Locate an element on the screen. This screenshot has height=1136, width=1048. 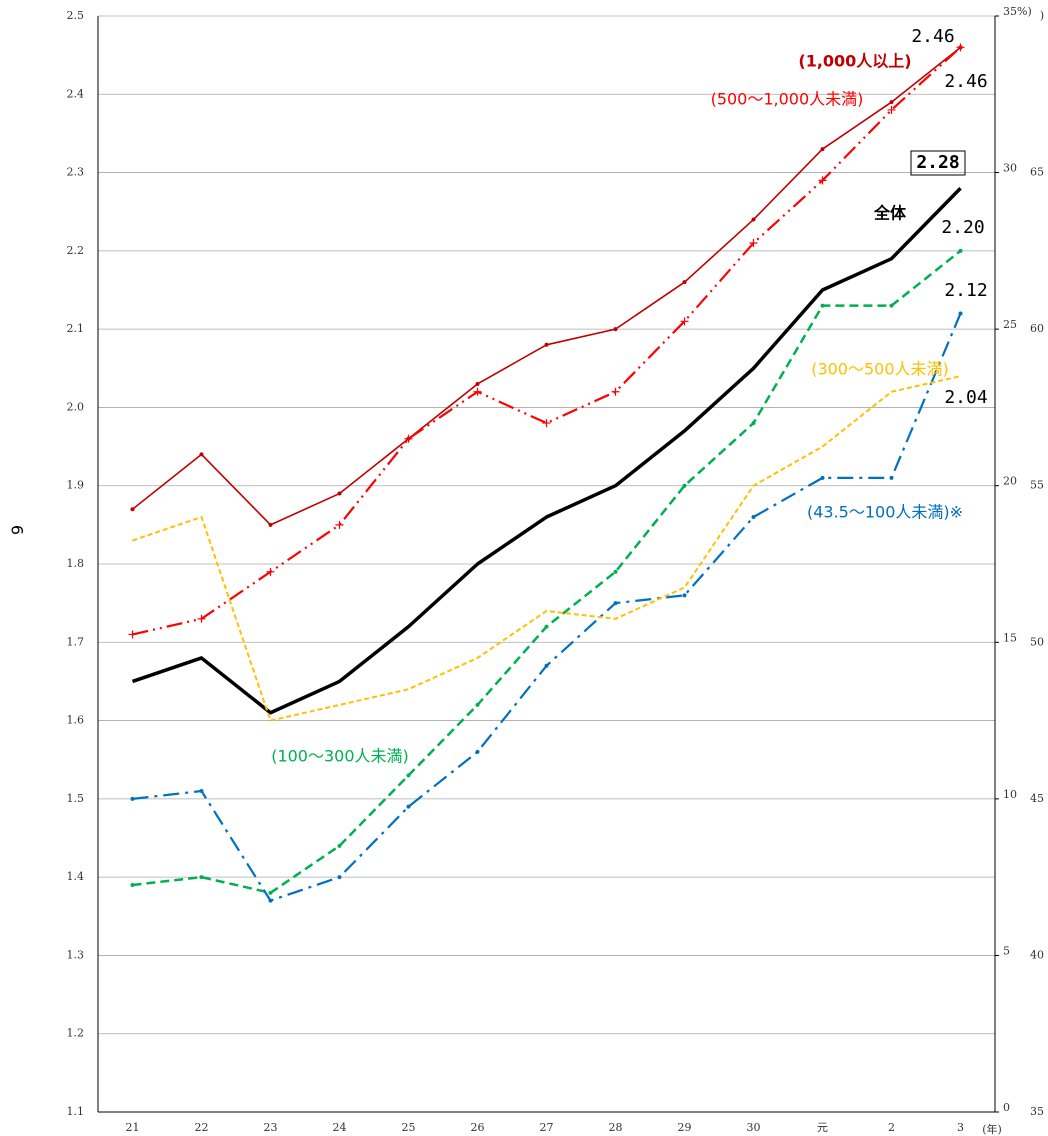
x-tick-label: 23 is located at coordinates (271, 1127).